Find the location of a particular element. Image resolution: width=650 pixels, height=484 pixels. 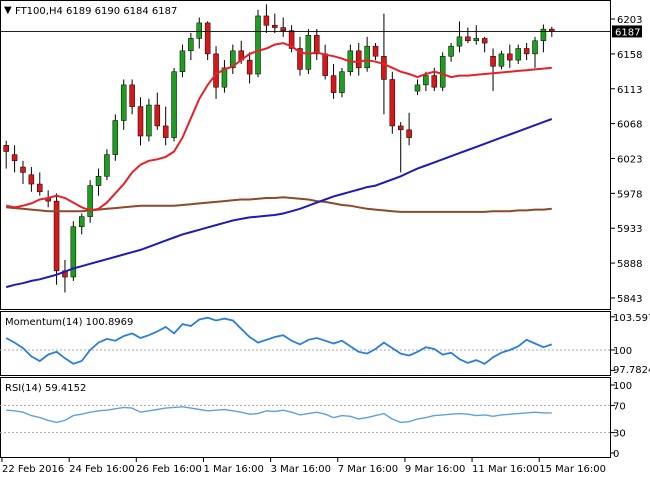

rsi-tick-label: 0 is located at coordinates (616, 454).